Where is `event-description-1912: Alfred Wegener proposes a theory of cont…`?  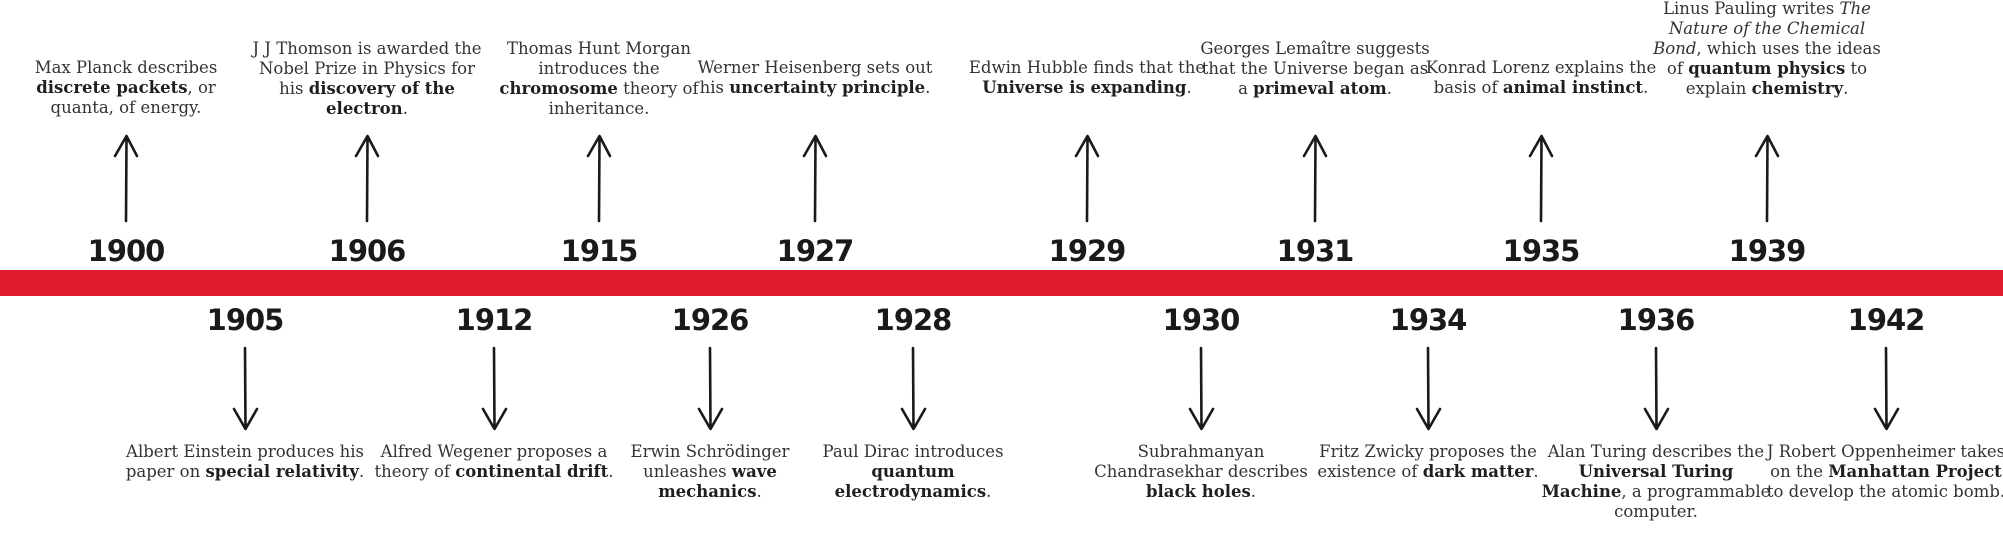
event-description-1912: Alfred Wegener proposes a theory of cont… is located at coordinates (494, 461).